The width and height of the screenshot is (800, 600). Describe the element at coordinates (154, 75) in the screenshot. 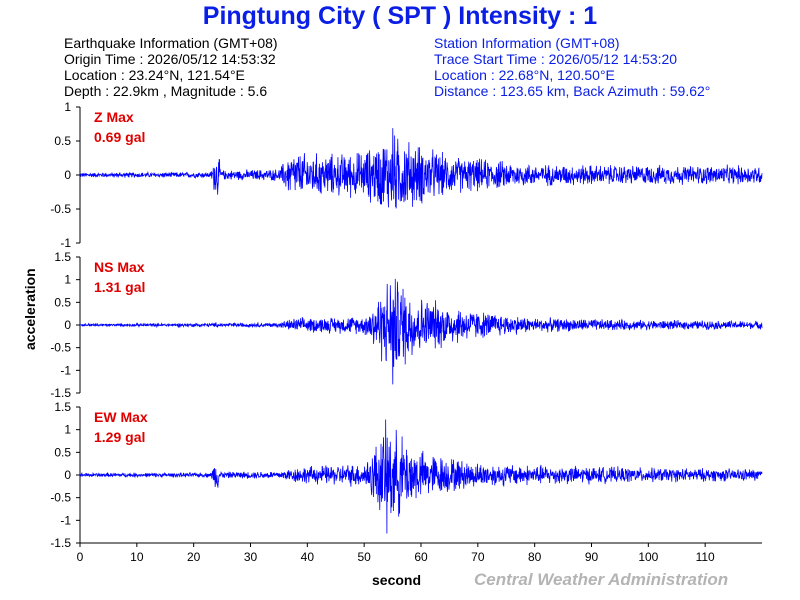

I see `epicenter-location: Location : 23.24°N, 121.54°E` at that location.